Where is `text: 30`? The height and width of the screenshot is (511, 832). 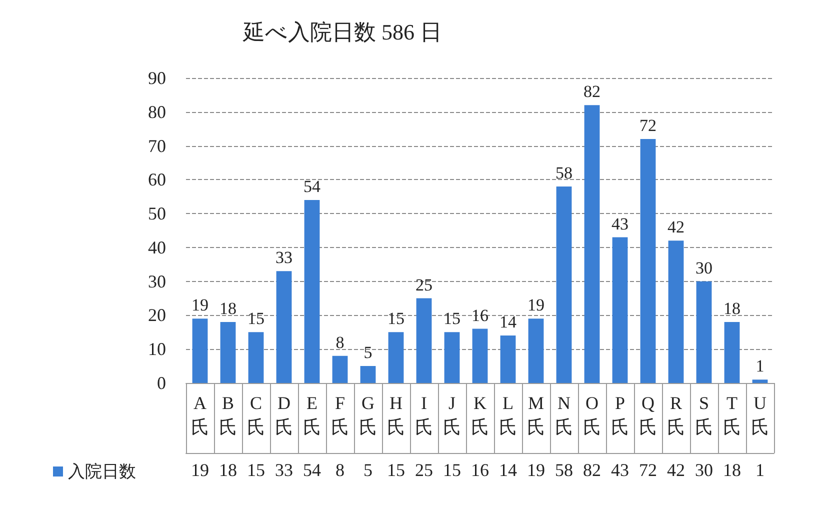 text: 30 is located at coordinates (704, 268).